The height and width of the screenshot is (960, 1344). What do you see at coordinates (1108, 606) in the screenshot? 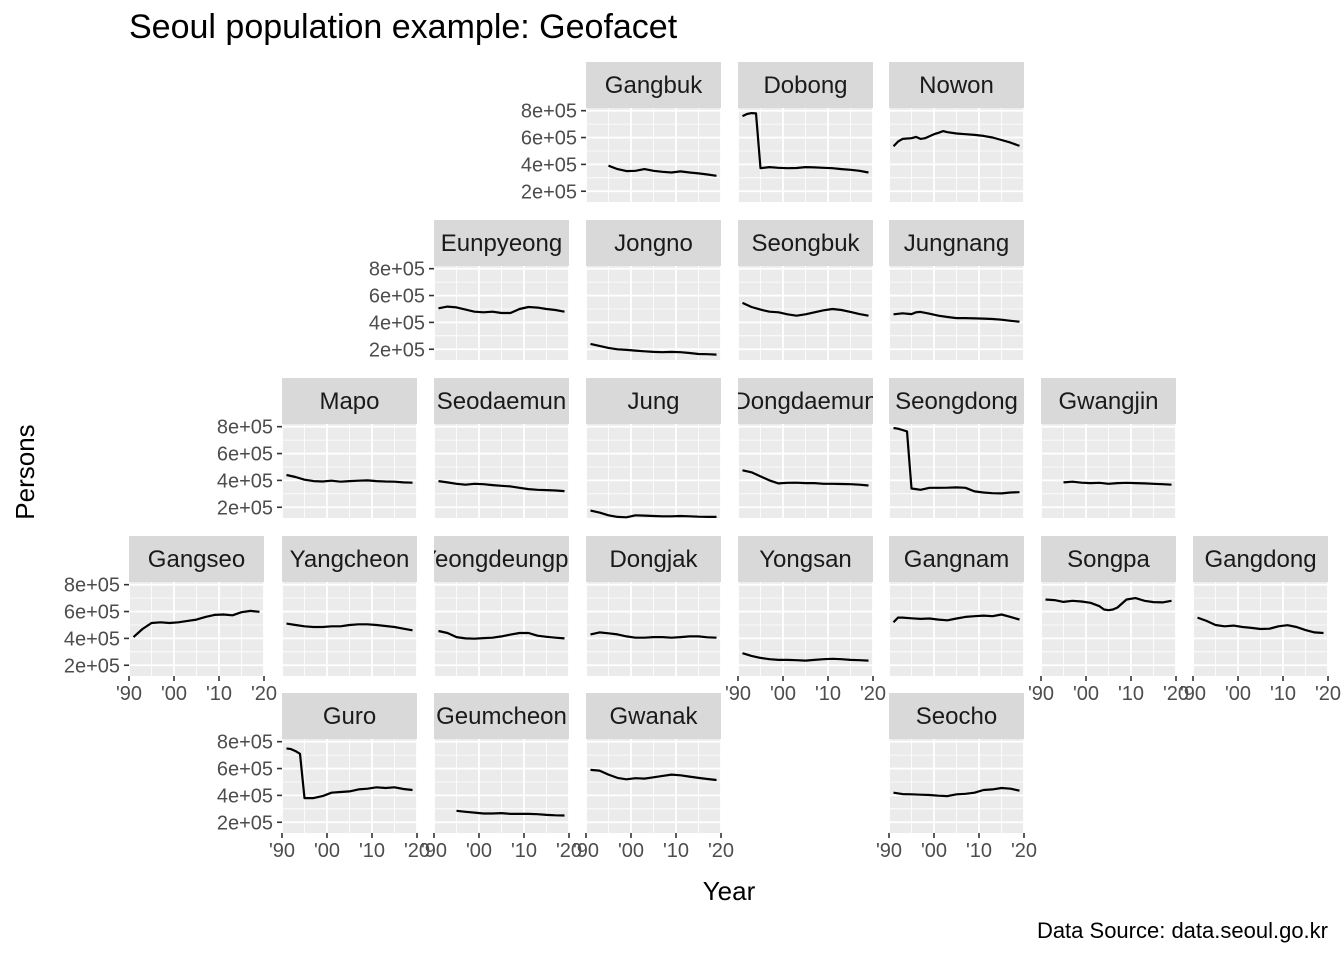
I see `facet-songpa: Songpa` at bounding box center [1108, 606].